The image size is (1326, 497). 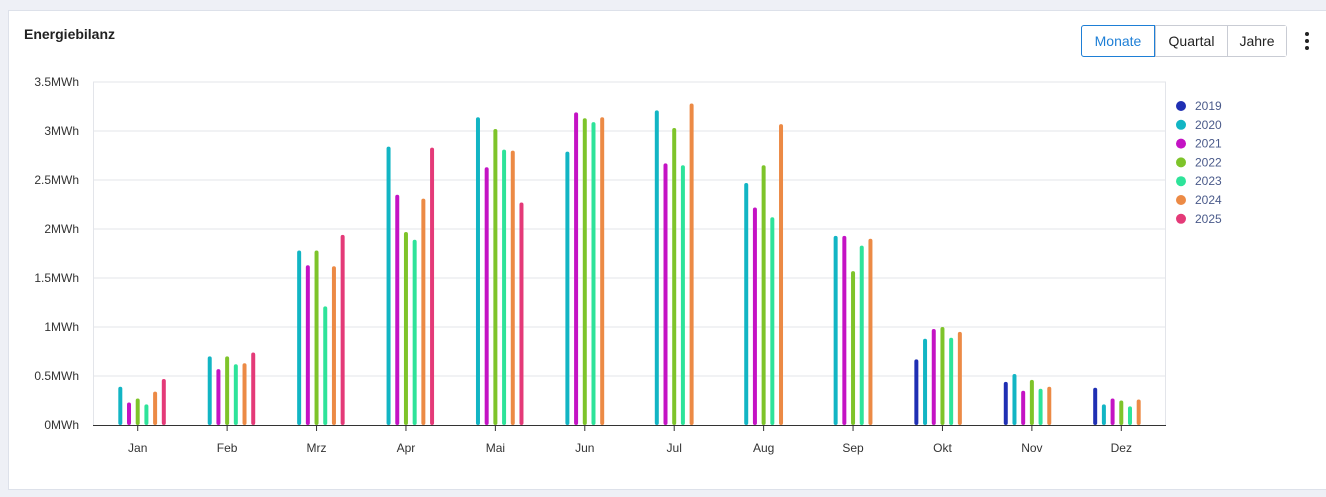 What do you see at coordinates (414, 332) in the screenshot?
I see `bar-2023-Apr` at bounding box center [414, 332].